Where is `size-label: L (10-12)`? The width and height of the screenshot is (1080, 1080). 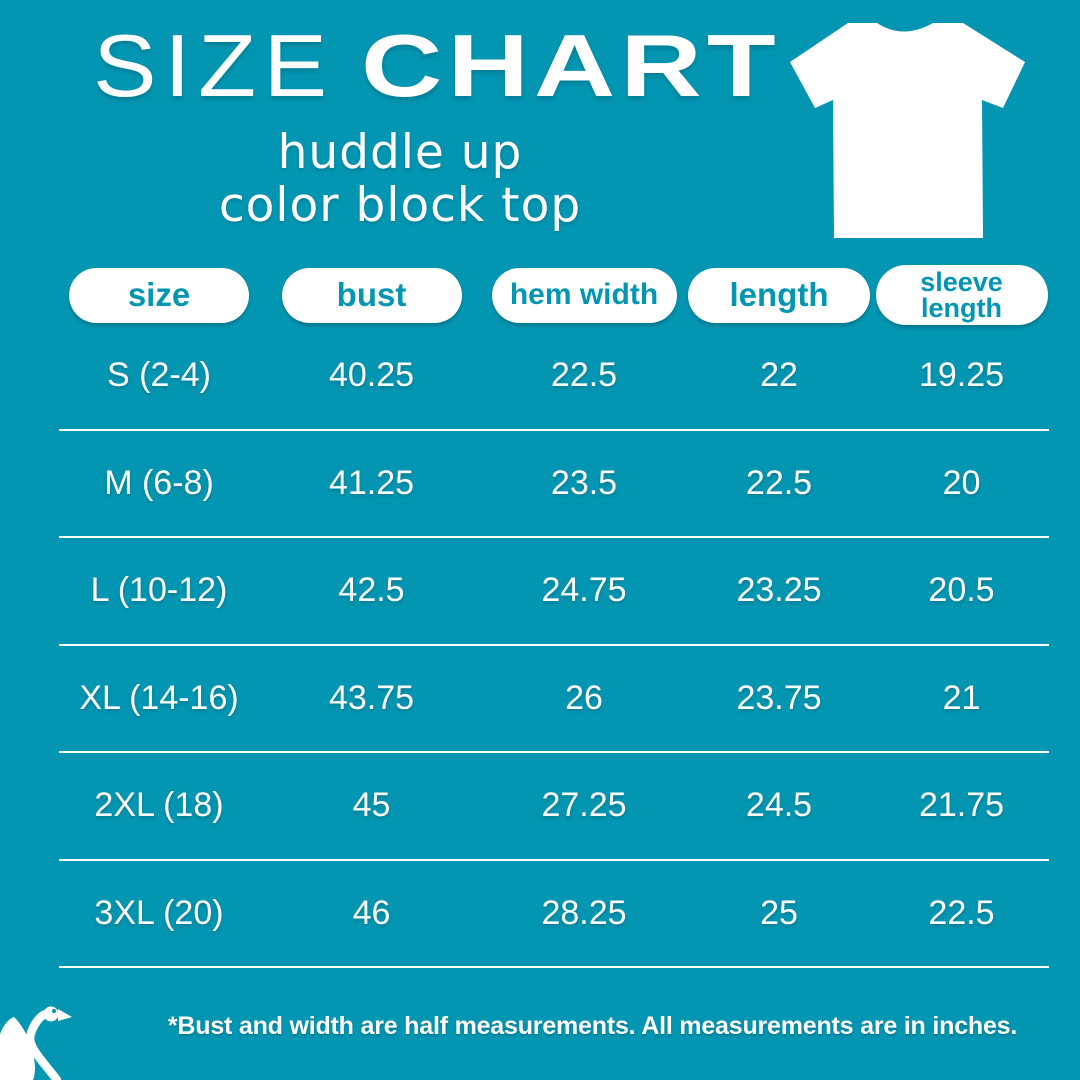
size-label: L (10-12) is located at coordinates (159, 590).